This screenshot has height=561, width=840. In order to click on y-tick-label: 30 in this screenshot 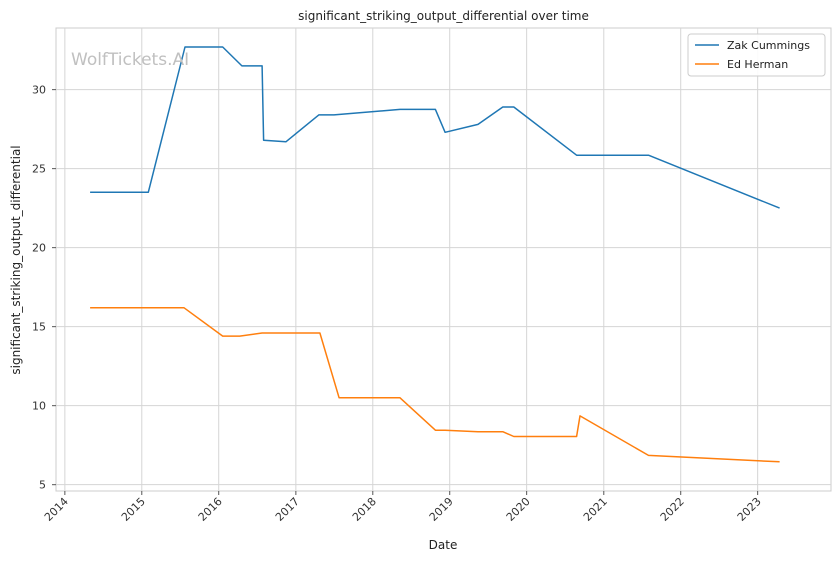, I will do `click(39, 90)`.